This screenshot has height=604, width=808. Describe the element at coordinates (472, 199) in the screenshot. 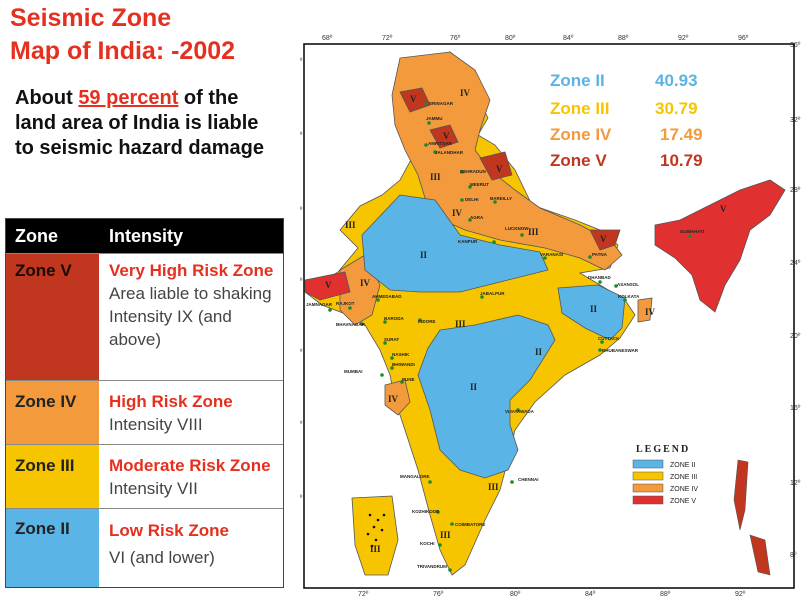

I see `city-label: DELHI` at that location.